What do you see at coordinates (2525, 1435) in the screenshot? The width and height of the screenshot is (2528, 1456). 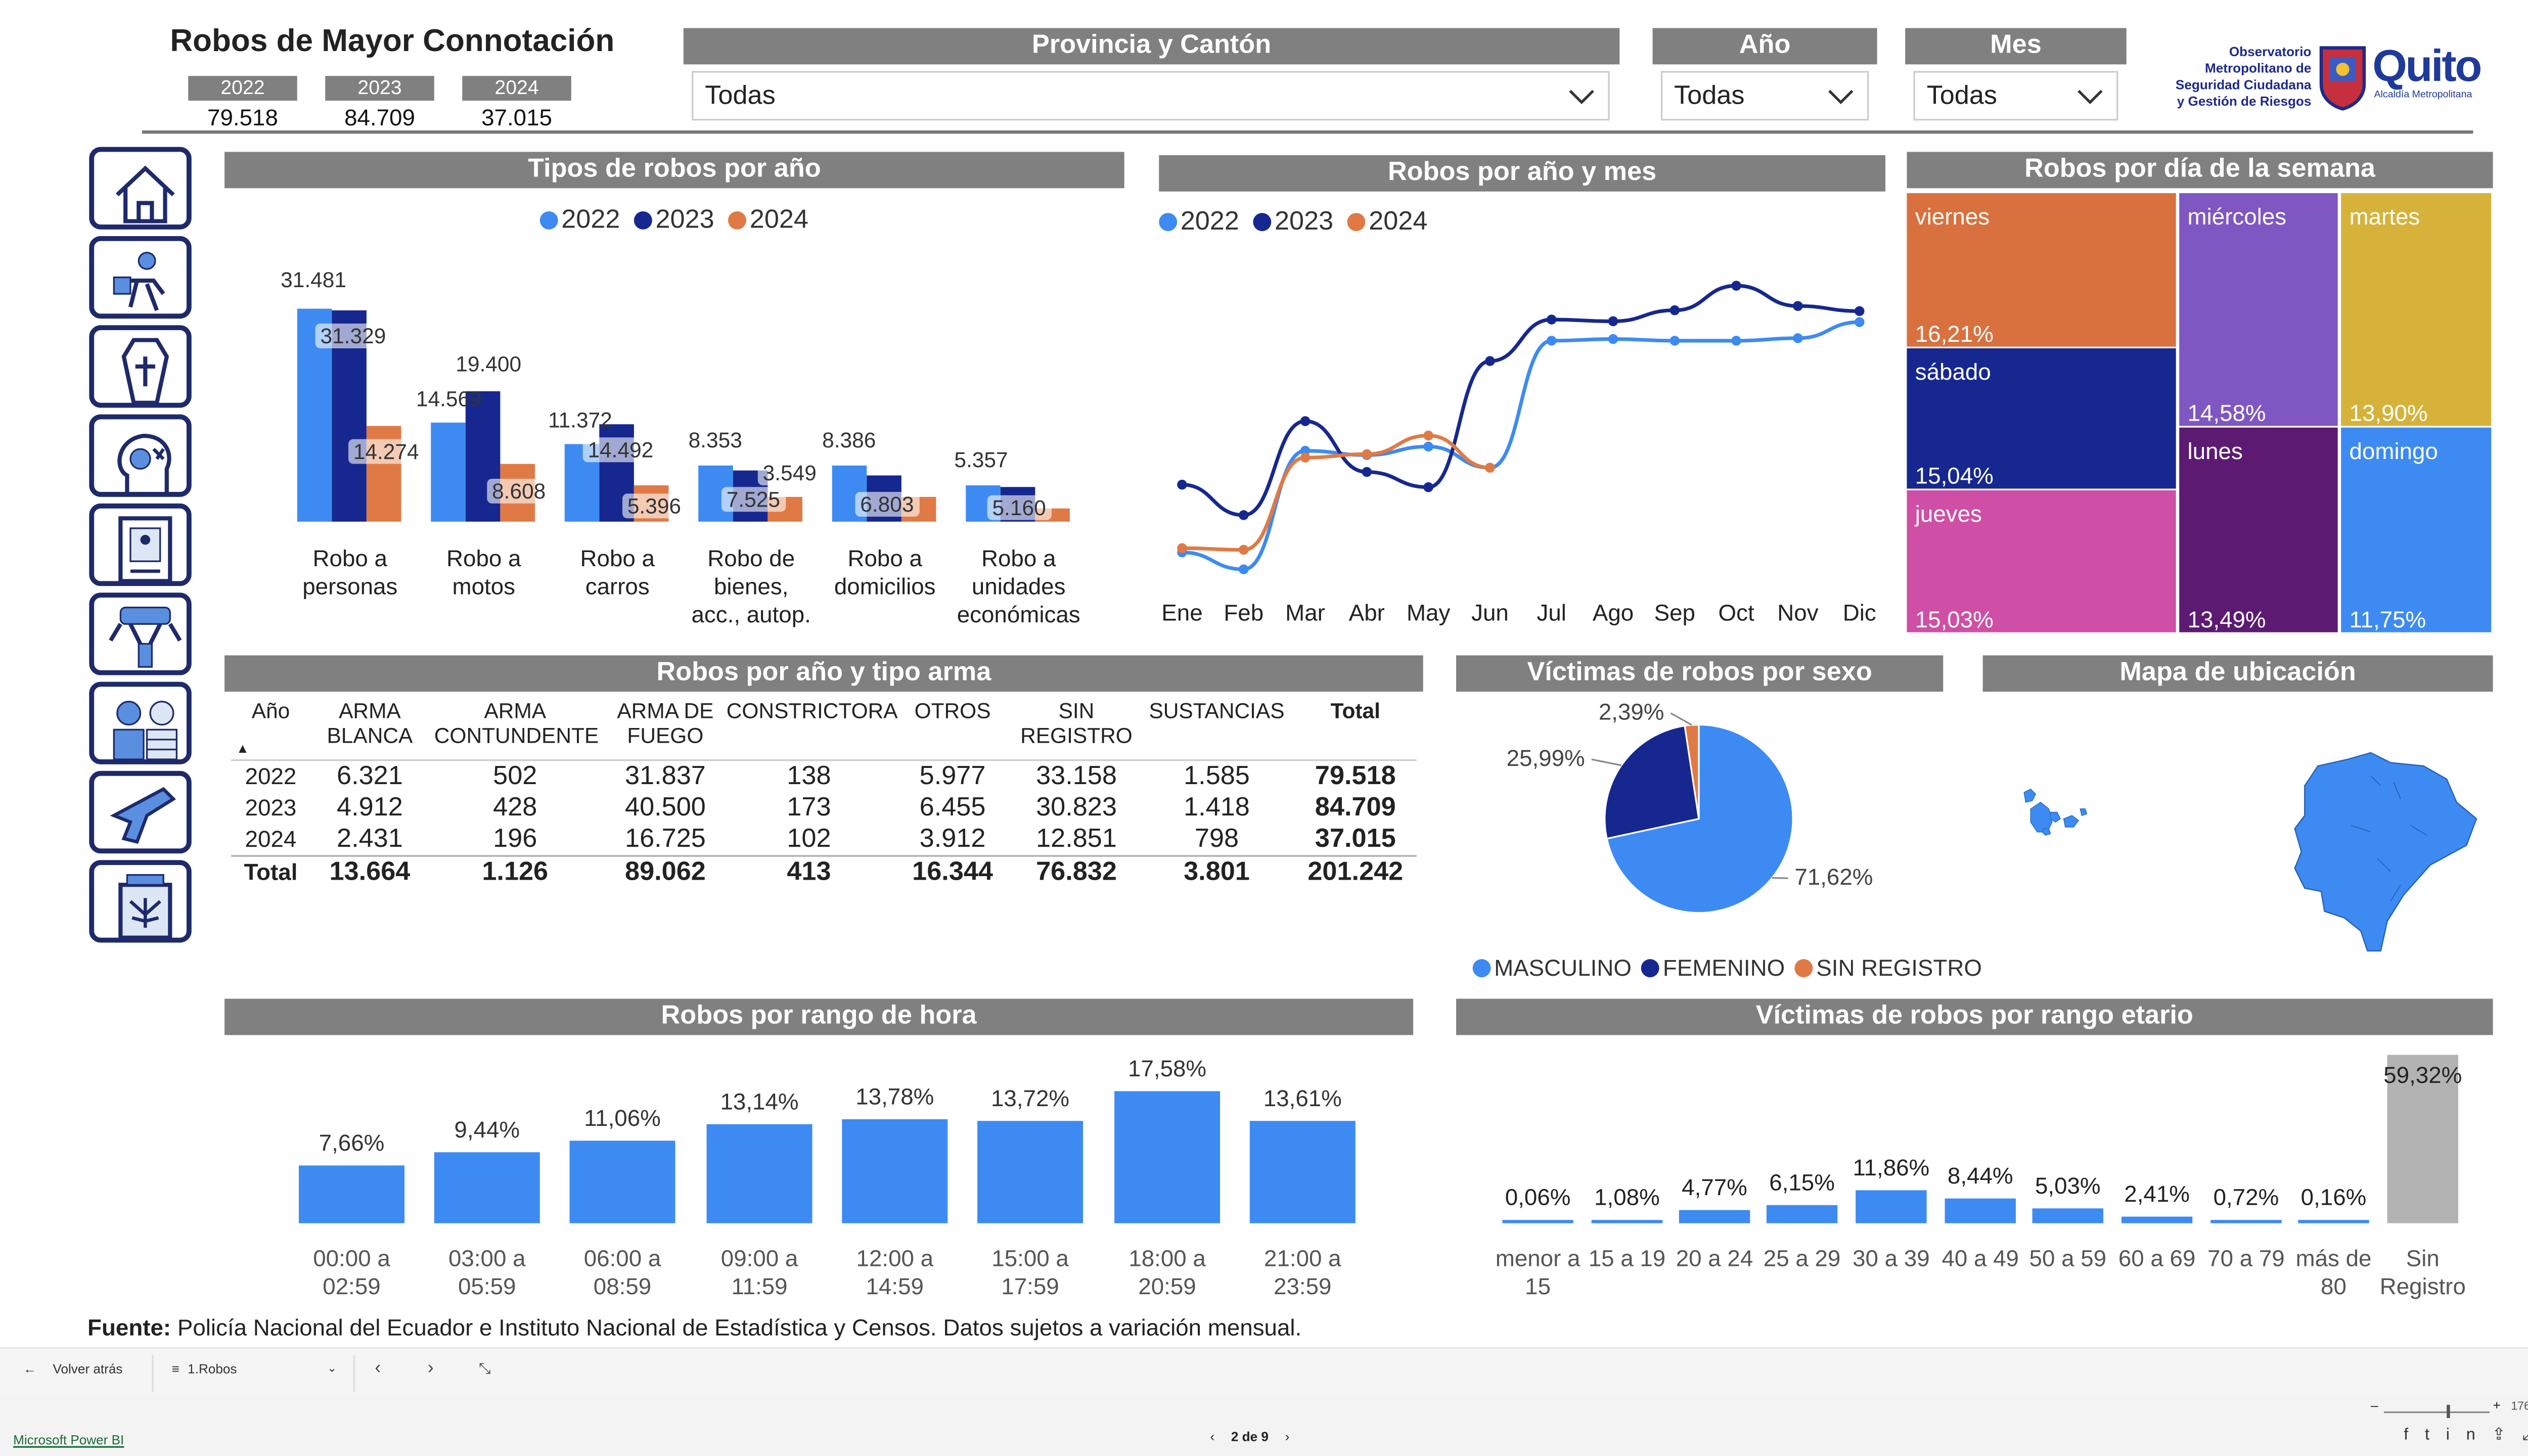 I see `fullscreen-icon: ⤢` at bounding box center [2525, 1435].